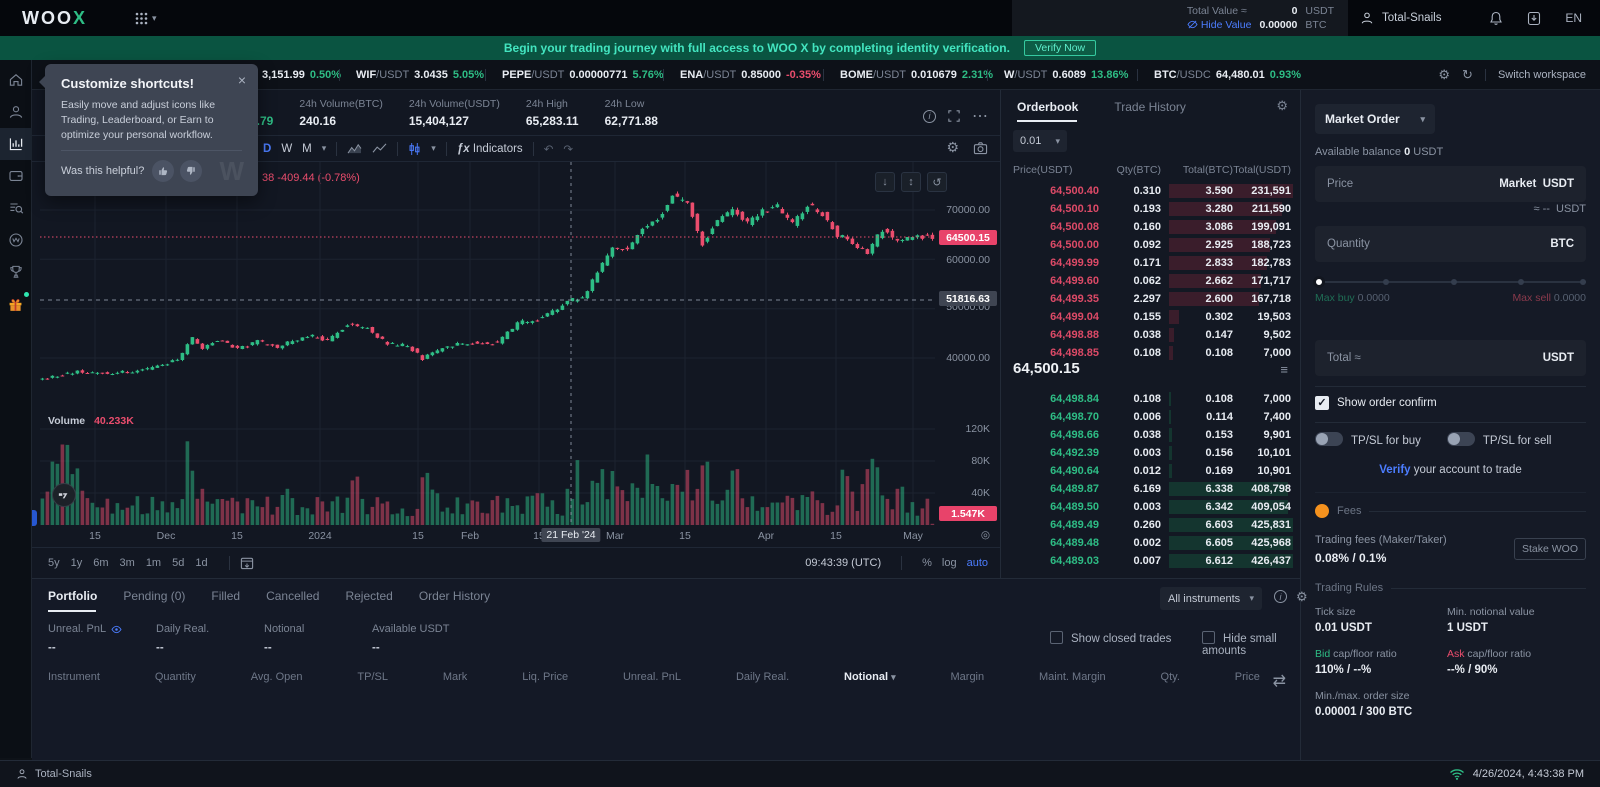 This screenshot has height=787, width=1600. What do you see at coordinates (379, 148) in the screenshot?
I see `line-chart-icon` at bounding box center [379, 148].